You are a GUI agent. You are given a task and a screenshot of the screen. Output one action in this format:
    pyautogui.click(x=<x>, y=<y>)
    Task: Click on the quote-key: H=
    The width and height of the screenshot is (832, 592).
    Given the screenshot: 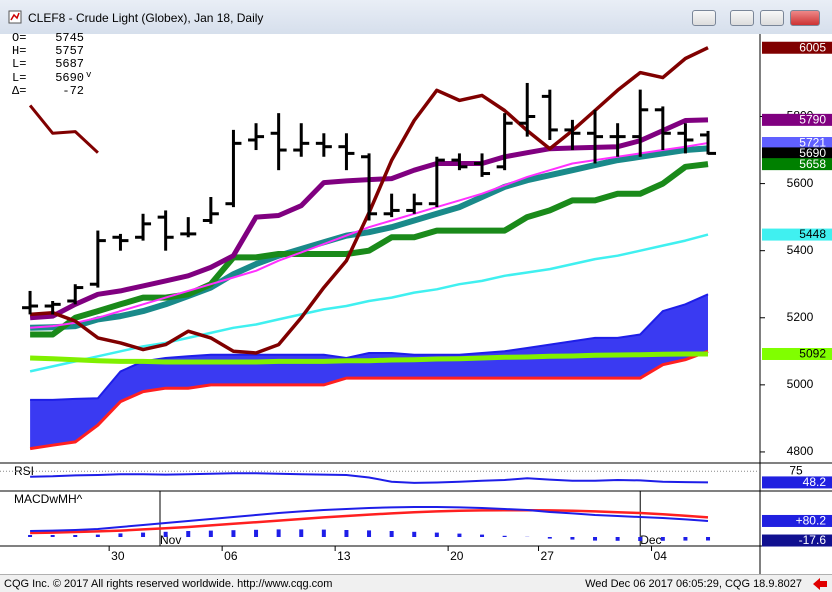 What is the action you would take?
    pyautogui.click(x=19, y=51)
    